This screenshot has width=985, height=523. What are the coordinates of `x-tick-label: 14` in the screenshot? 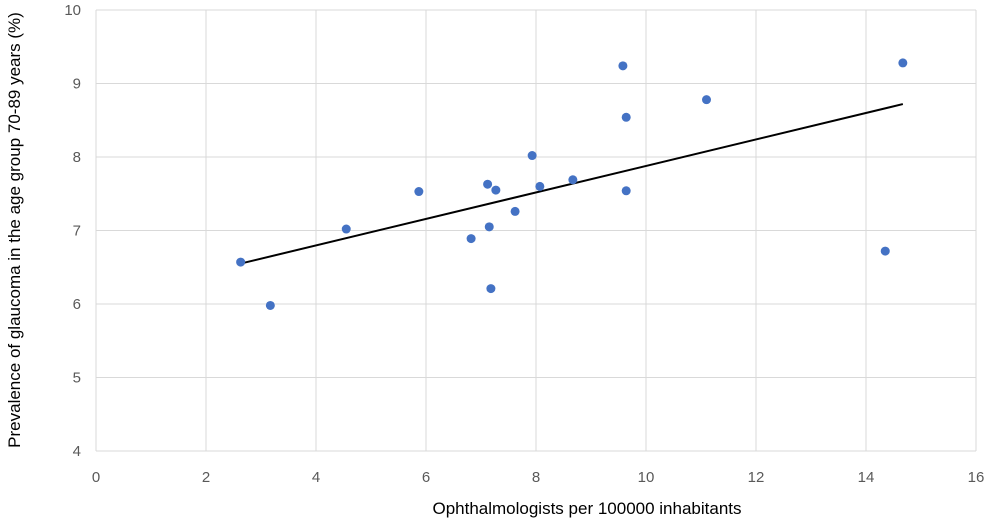 It's located at (866, 477).